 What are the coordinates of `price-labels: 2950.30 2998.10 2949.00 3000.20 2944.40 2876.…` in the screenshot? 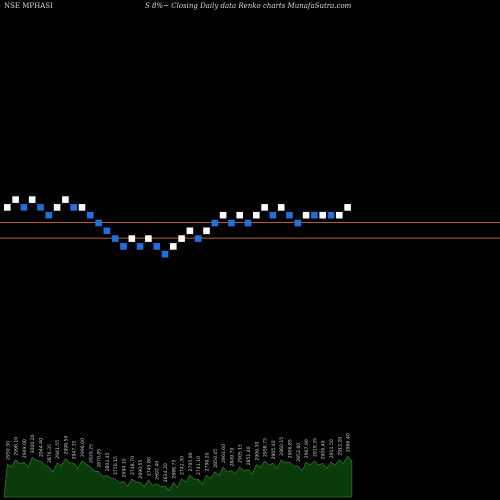 It's located at (178, 457).